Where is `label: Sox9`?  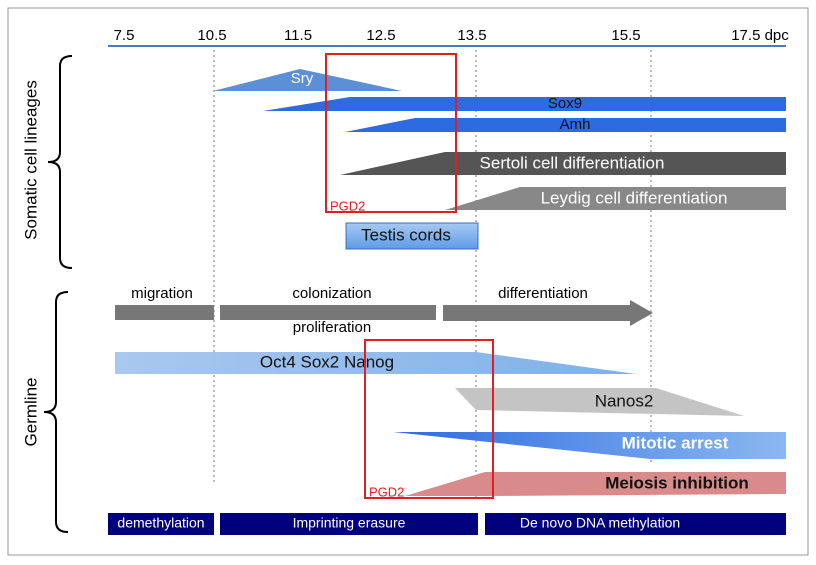 label: Sox9 is located at coordinates (565, 103).